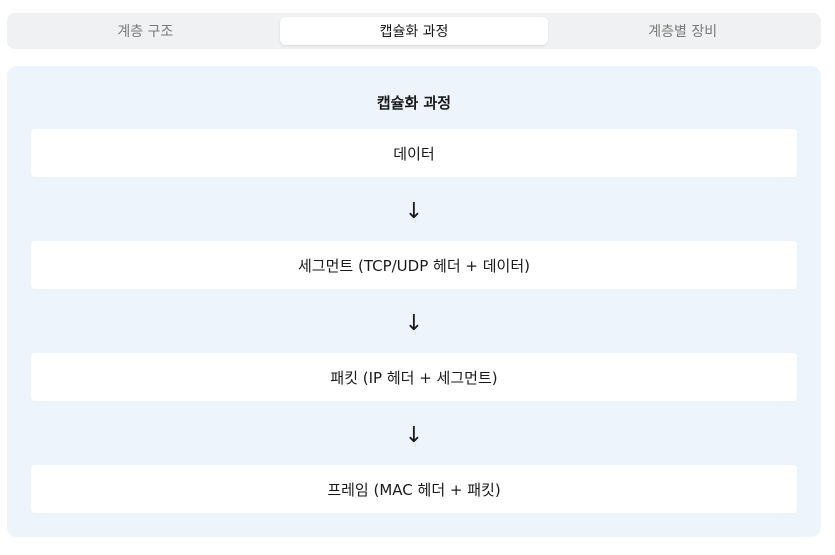  I want to click on step-data: 데이터, so click(414, 153).